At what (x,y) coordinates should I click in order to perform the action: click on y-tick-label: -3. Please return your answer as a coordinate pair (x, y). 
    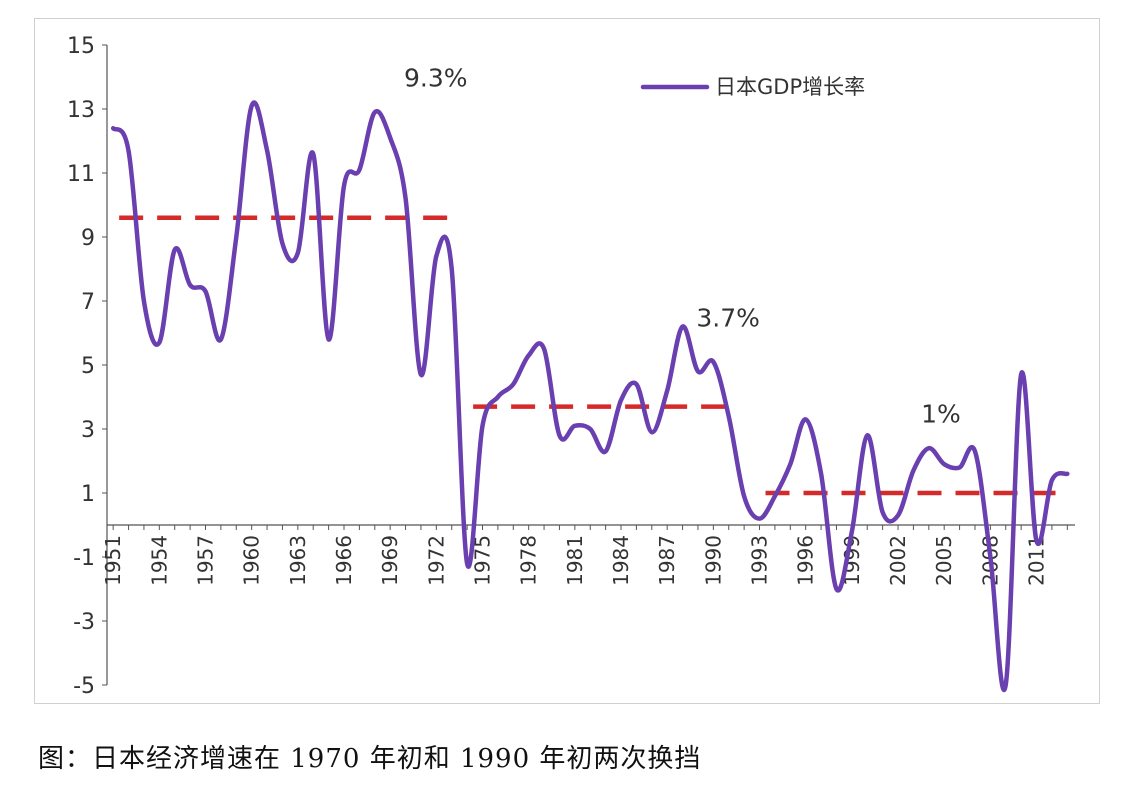
    Looking at the image, I should click on (84, 622).